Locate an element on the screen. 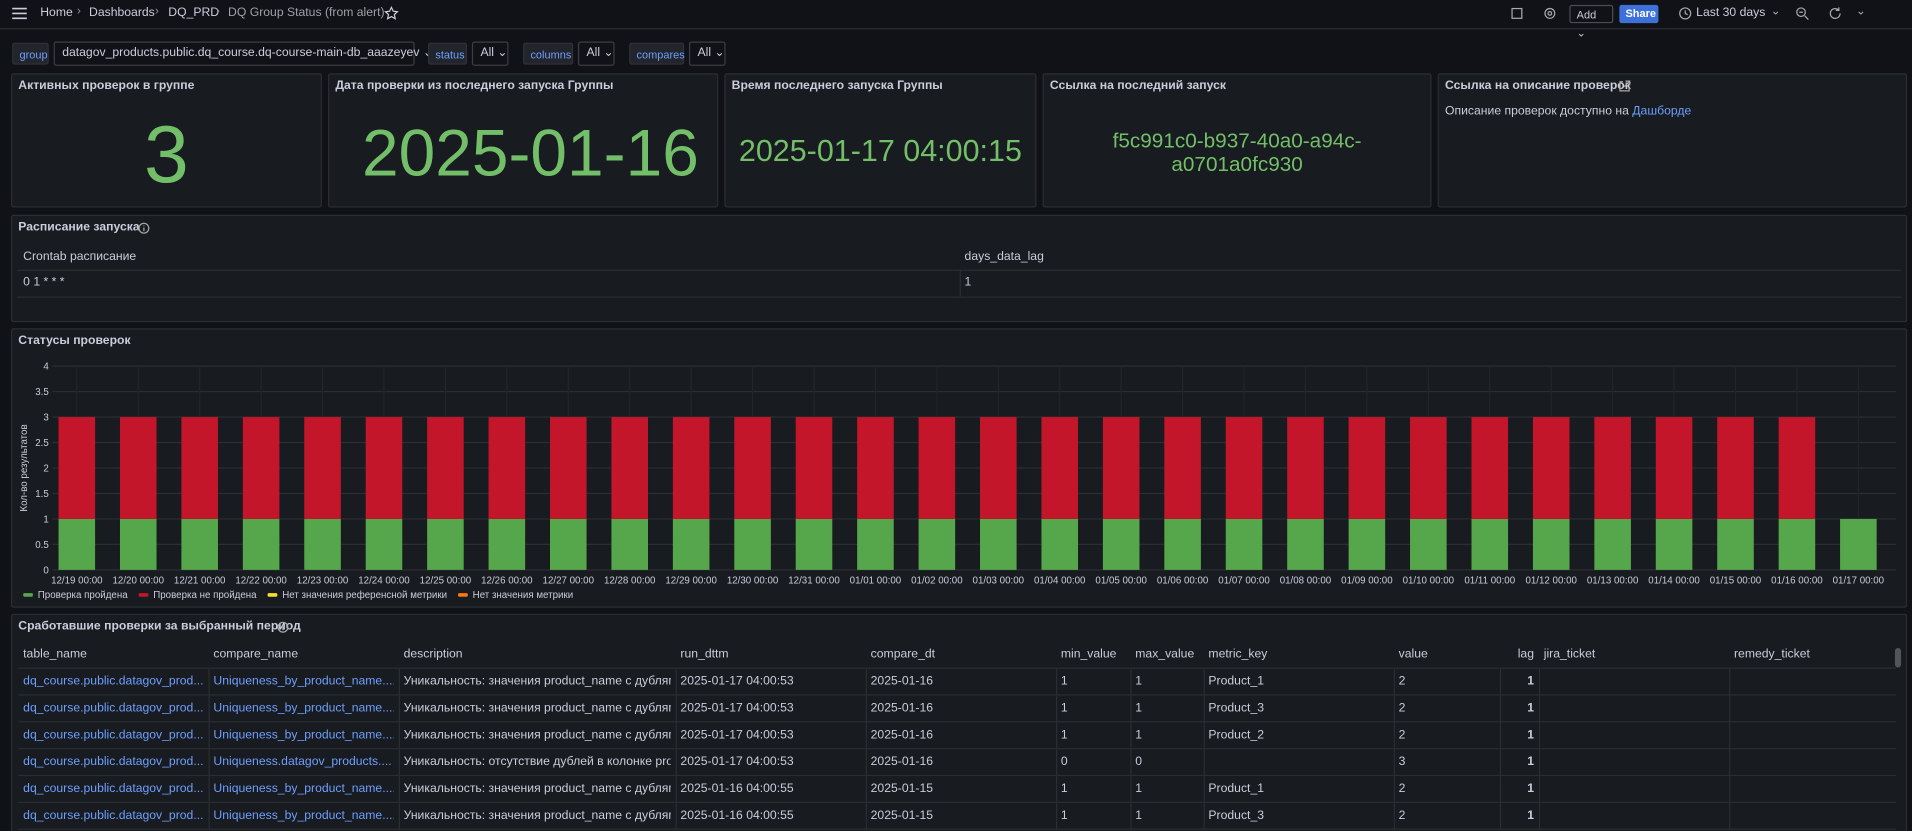 The image size is (1912, 831). column-header: metric_key is located at coordinates (1238, 654).